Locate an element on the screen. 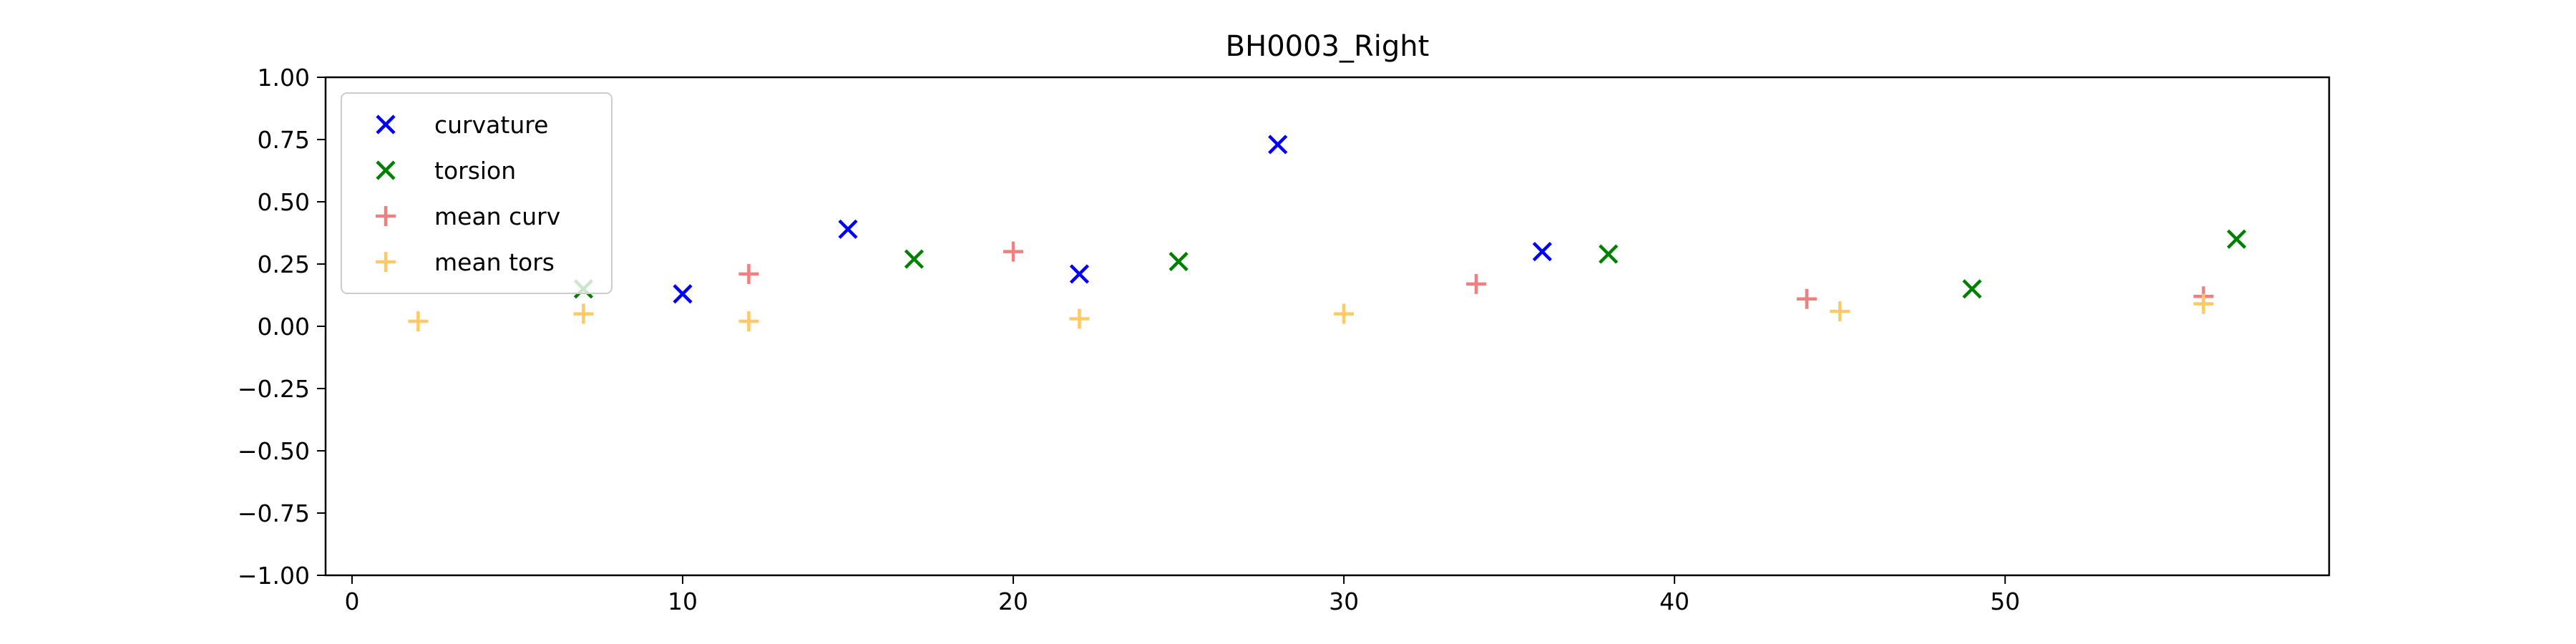 This screenshot has width=2576, height=644. legend: curvature torsion mean curv mean tors is located at coordinates (477, 193).